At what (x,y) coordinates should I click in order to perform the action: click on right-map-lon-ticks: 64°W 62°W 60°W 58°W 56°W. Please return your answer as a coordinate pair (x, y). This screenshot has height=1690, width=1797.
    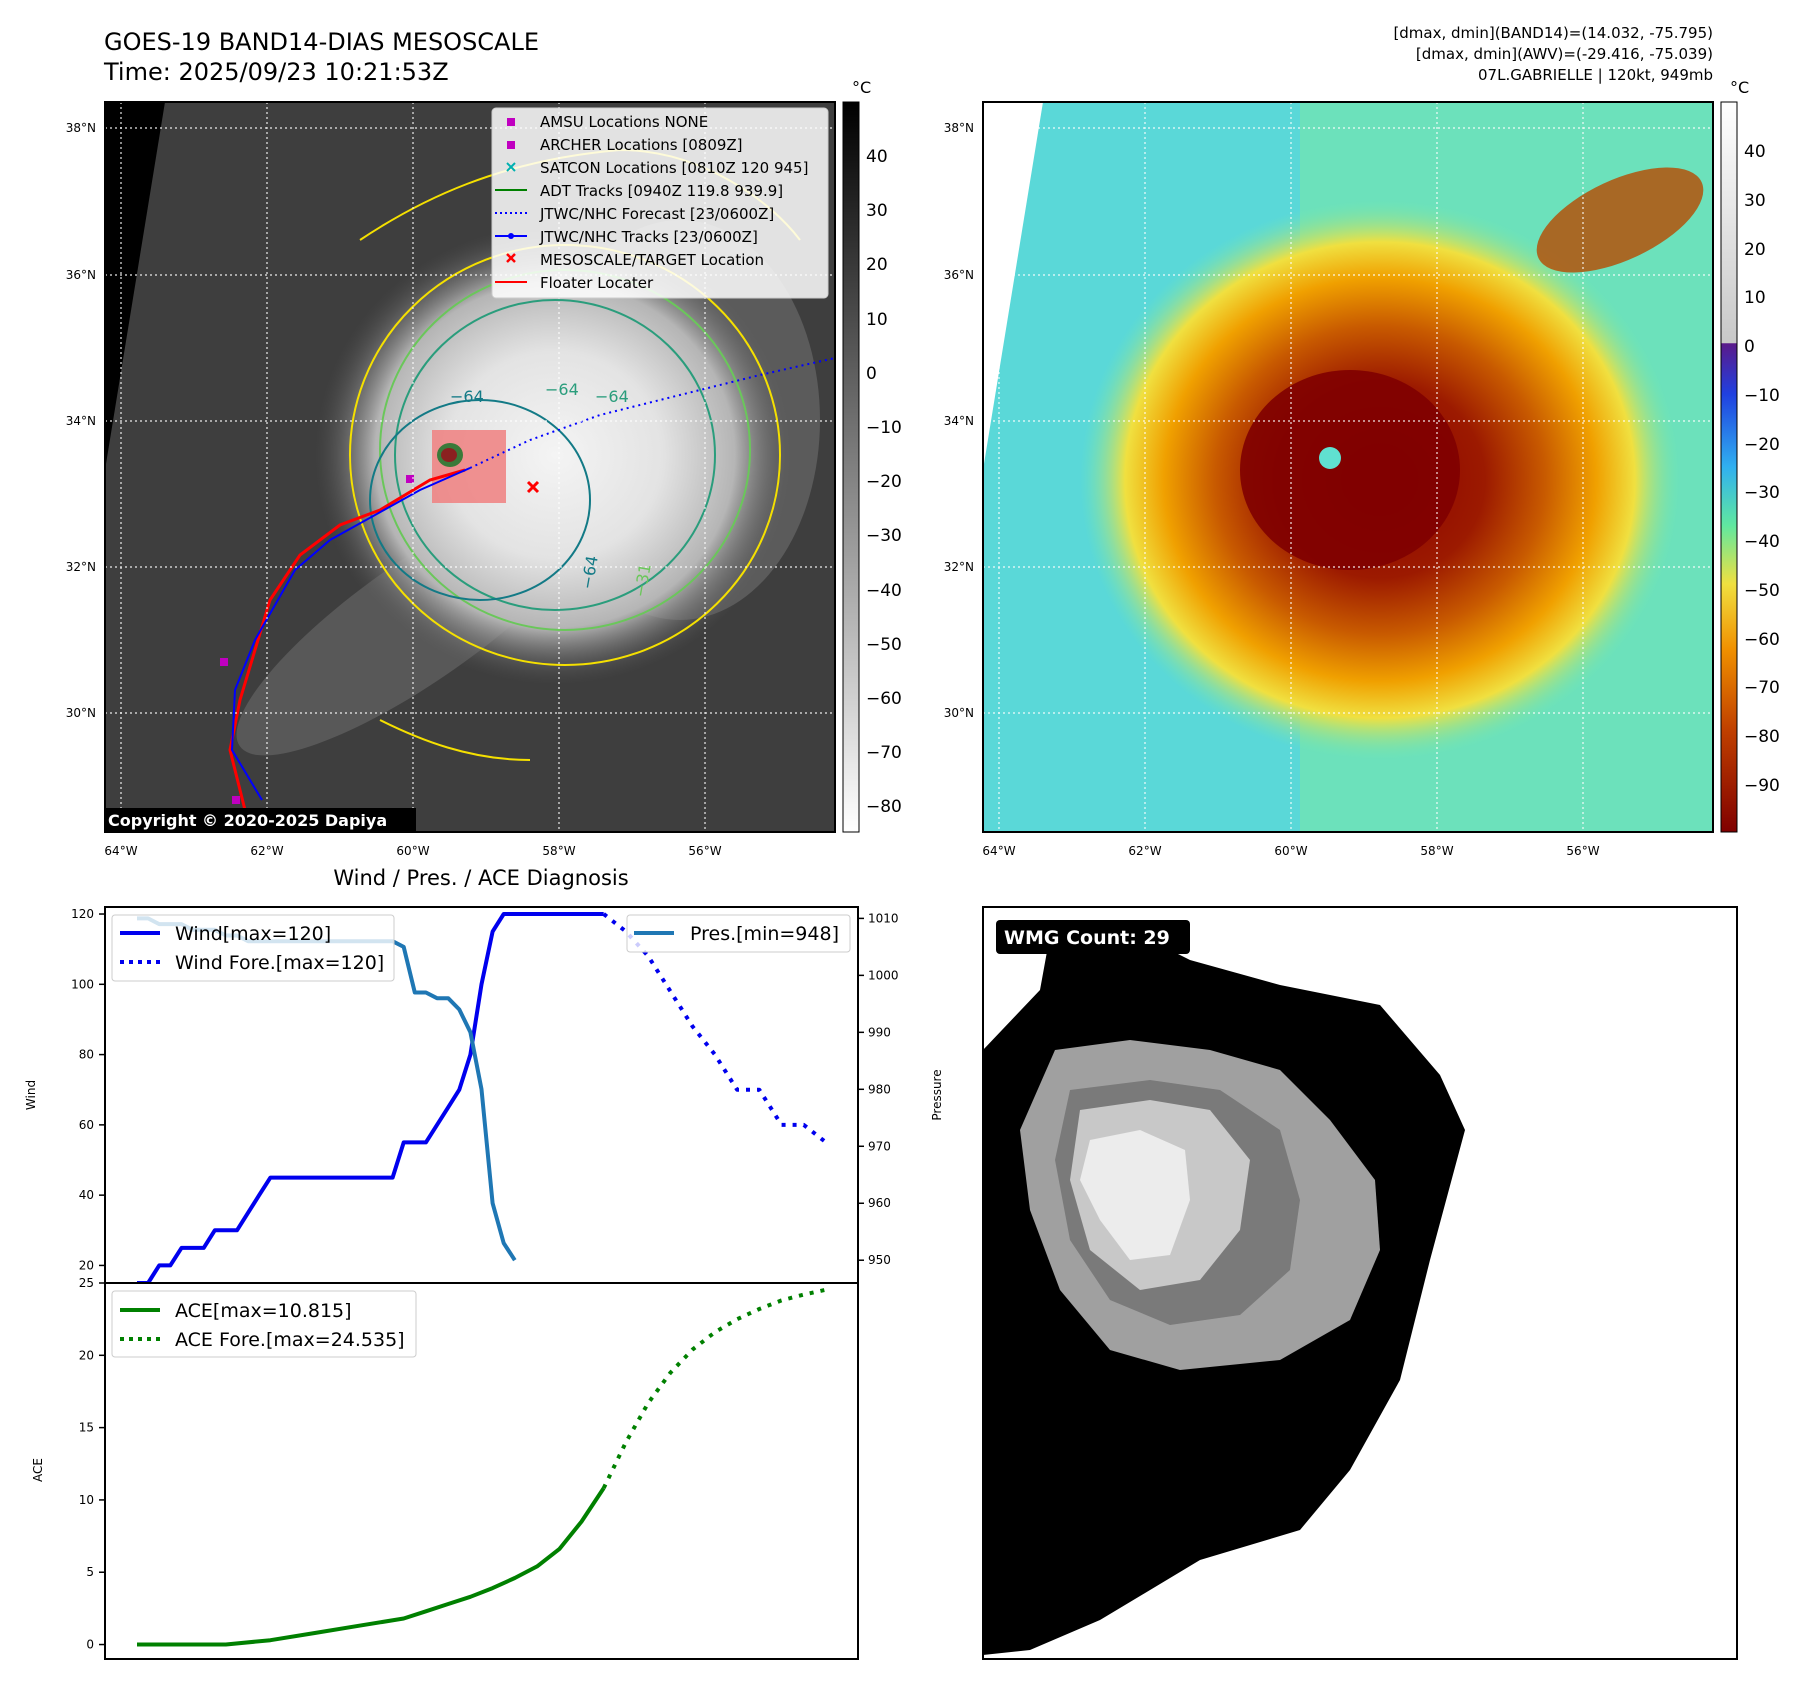
    Looking at the image, I should click on (1290, 851).